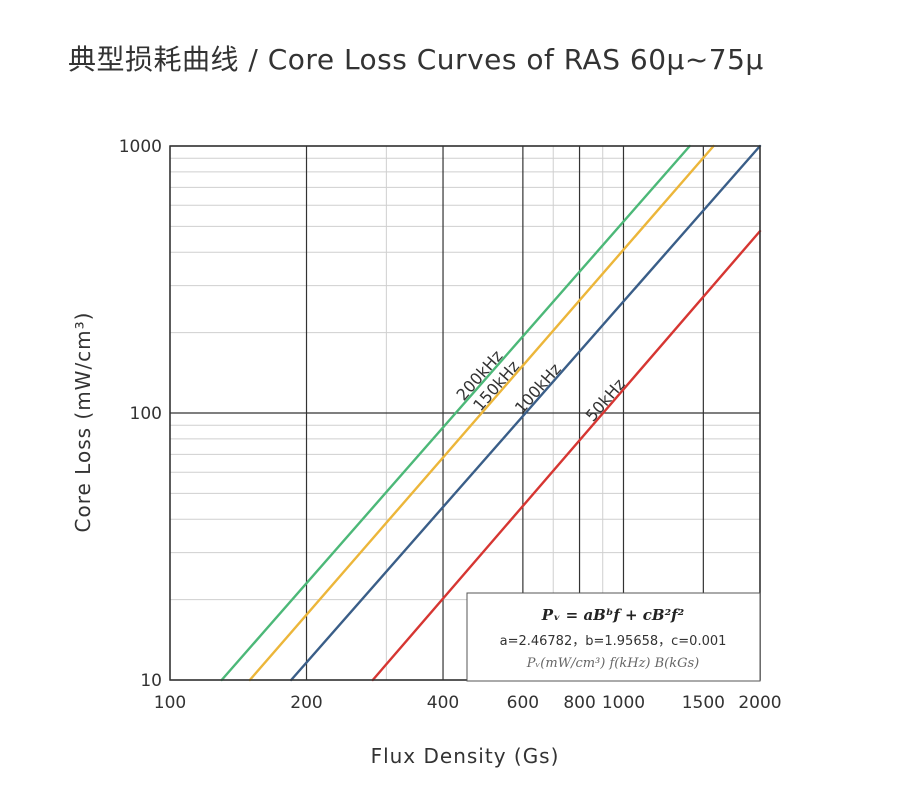  I want to click on x-tick-label: 800, so click(579, 703).